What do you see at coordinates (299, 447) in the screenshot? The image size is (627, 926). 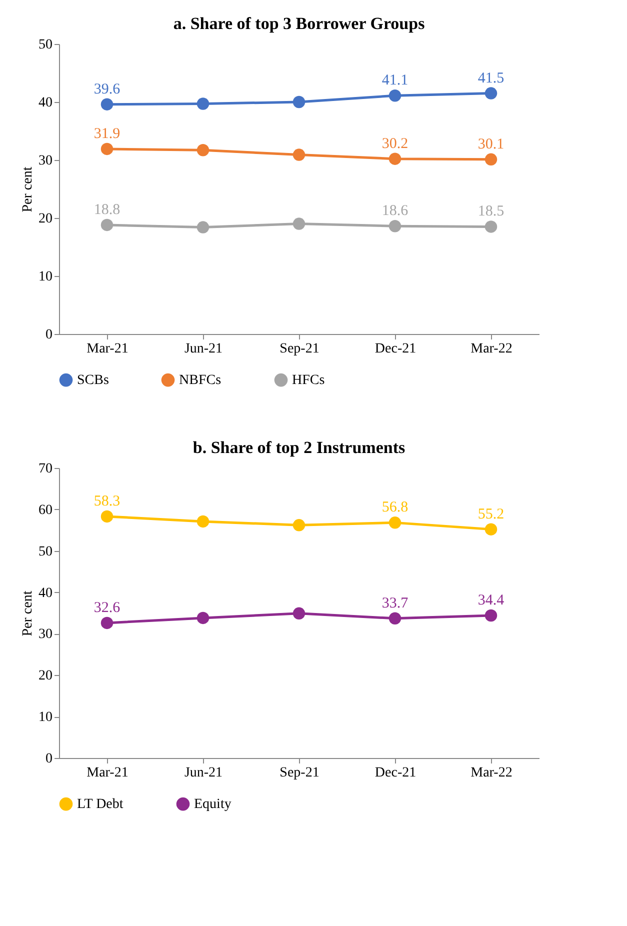 I see `chart-title: b. Share of top 2 Instruments` at bounding box center [299, 447].